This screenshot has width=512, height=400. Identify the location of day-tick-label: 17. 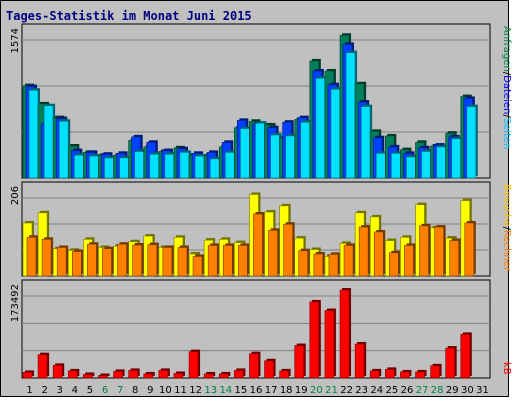
(271, 390).